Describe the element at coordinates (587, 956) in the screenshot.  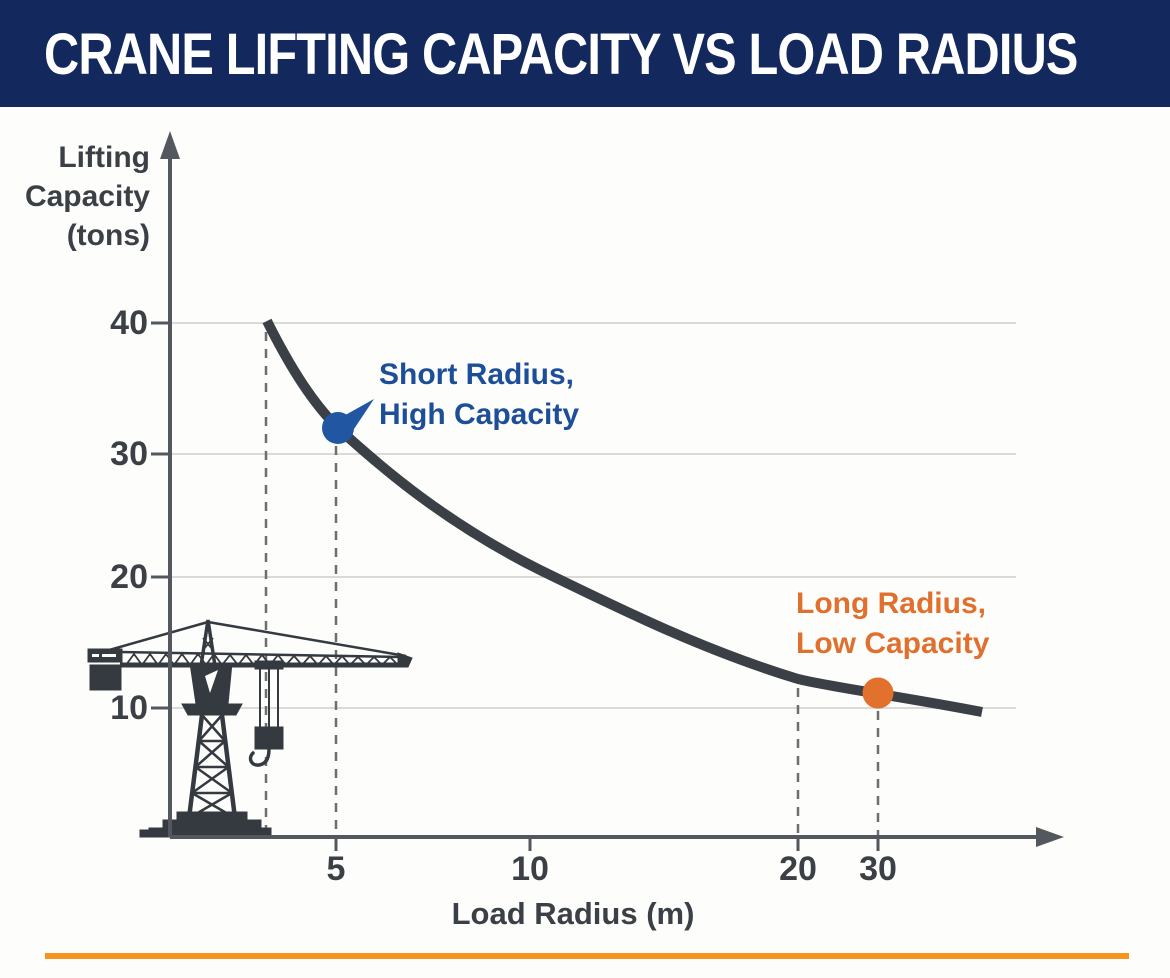
I see `footer-accent-bar` at that location.